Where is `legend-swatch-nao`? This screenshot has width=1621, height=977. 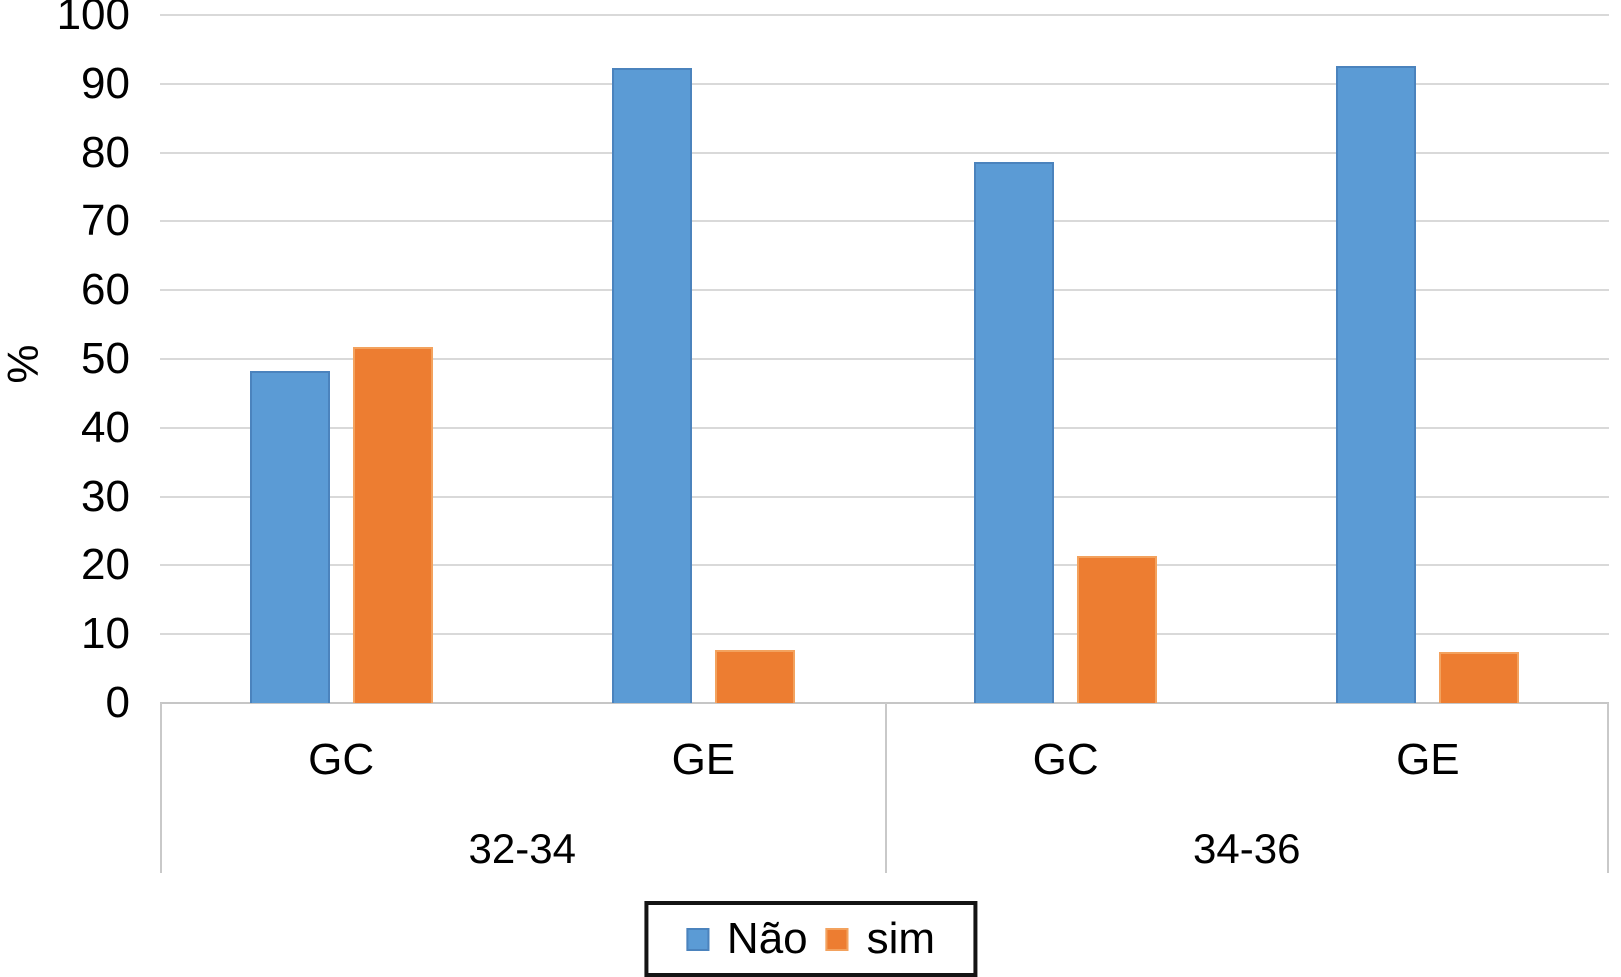 legend-swatch-nao is located at coordinates (697, 939).